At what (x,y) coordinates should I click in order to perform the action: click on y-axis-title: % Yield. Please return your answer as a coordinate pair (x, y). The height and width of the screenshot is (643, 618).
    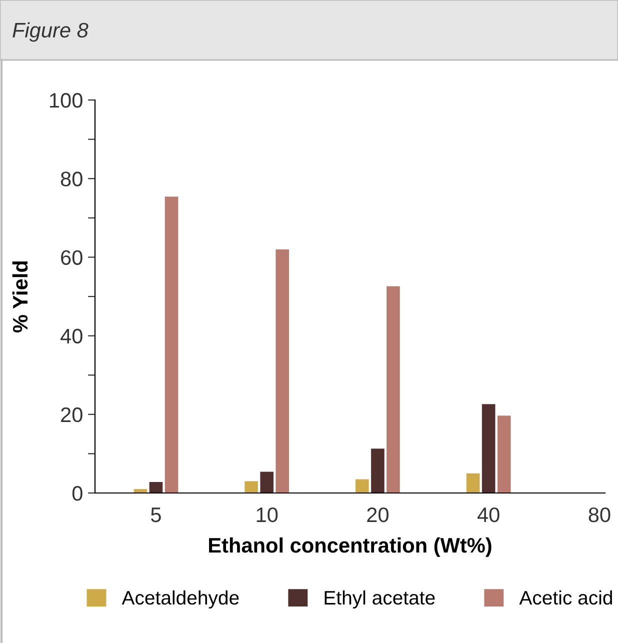
    Looking at the image, I should click on (20, 296).